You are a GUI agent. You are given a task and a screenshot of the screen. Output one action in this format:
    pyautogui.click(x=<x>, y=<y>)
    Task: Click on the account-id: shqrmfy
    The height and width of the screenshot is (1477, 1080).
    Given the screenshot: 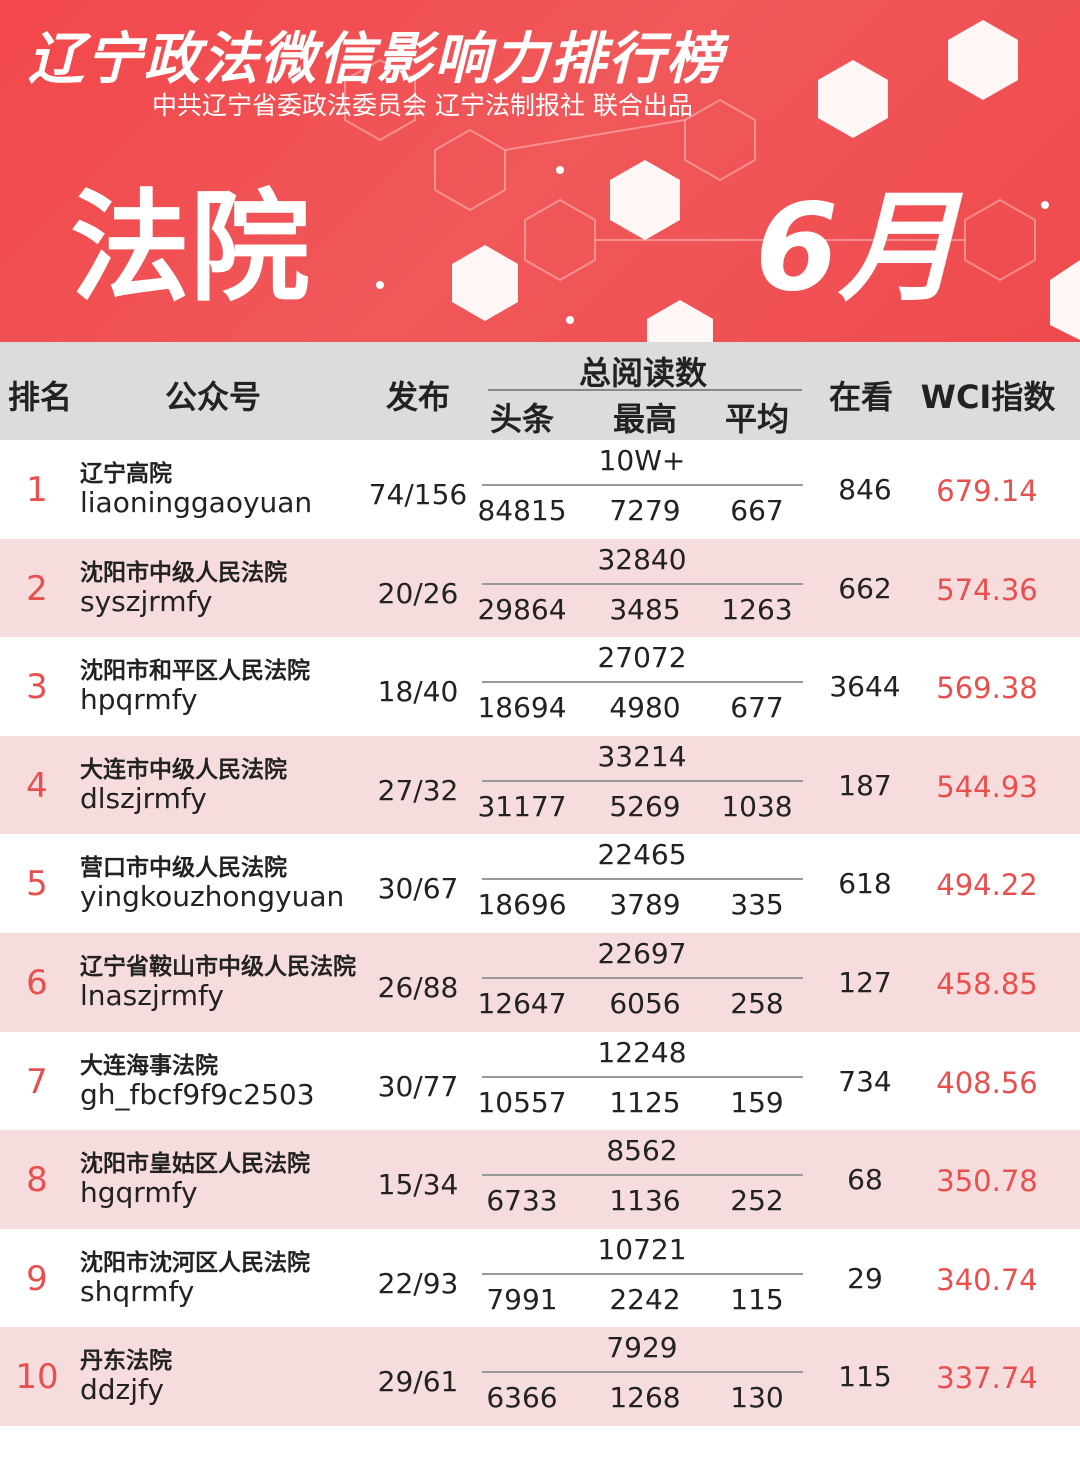 What is the action you would take?
    pyautogui.click(x=137, y=1291)
    